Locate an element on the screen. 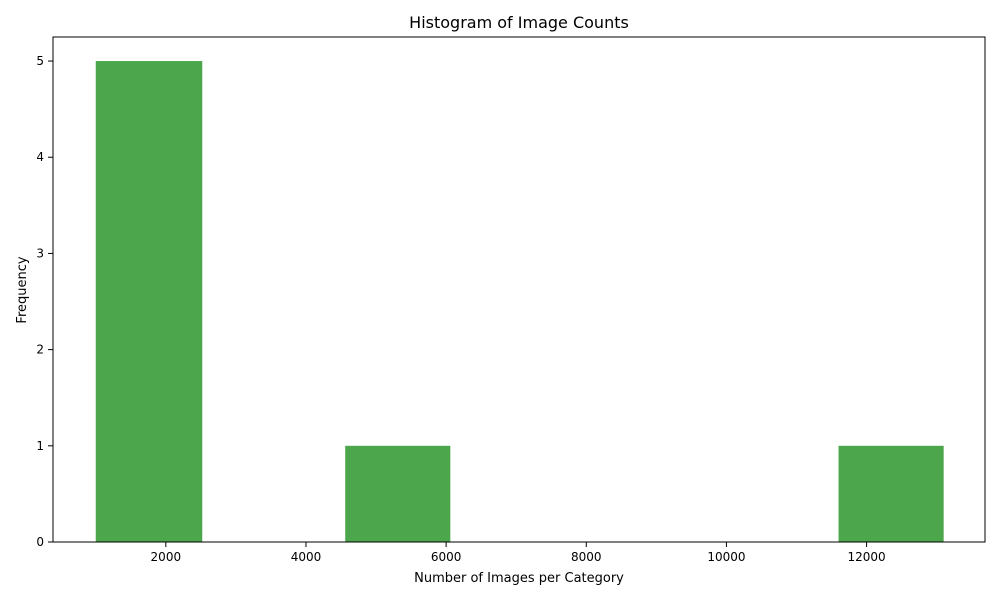 Image resolution: width=1000 pixels, height=604 pixels. y-tick-label: 4 is located at coordinates (40, 157).